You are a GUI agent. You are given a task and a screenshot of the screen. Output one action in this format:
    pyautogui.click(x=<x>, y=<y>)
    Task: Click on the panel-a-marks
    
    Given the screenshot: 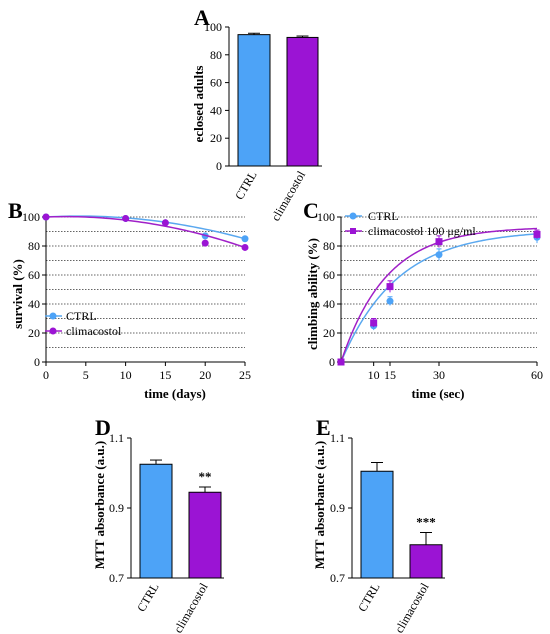 What is the action you would take?
    pyautogui.click(x=278, y=99)
    